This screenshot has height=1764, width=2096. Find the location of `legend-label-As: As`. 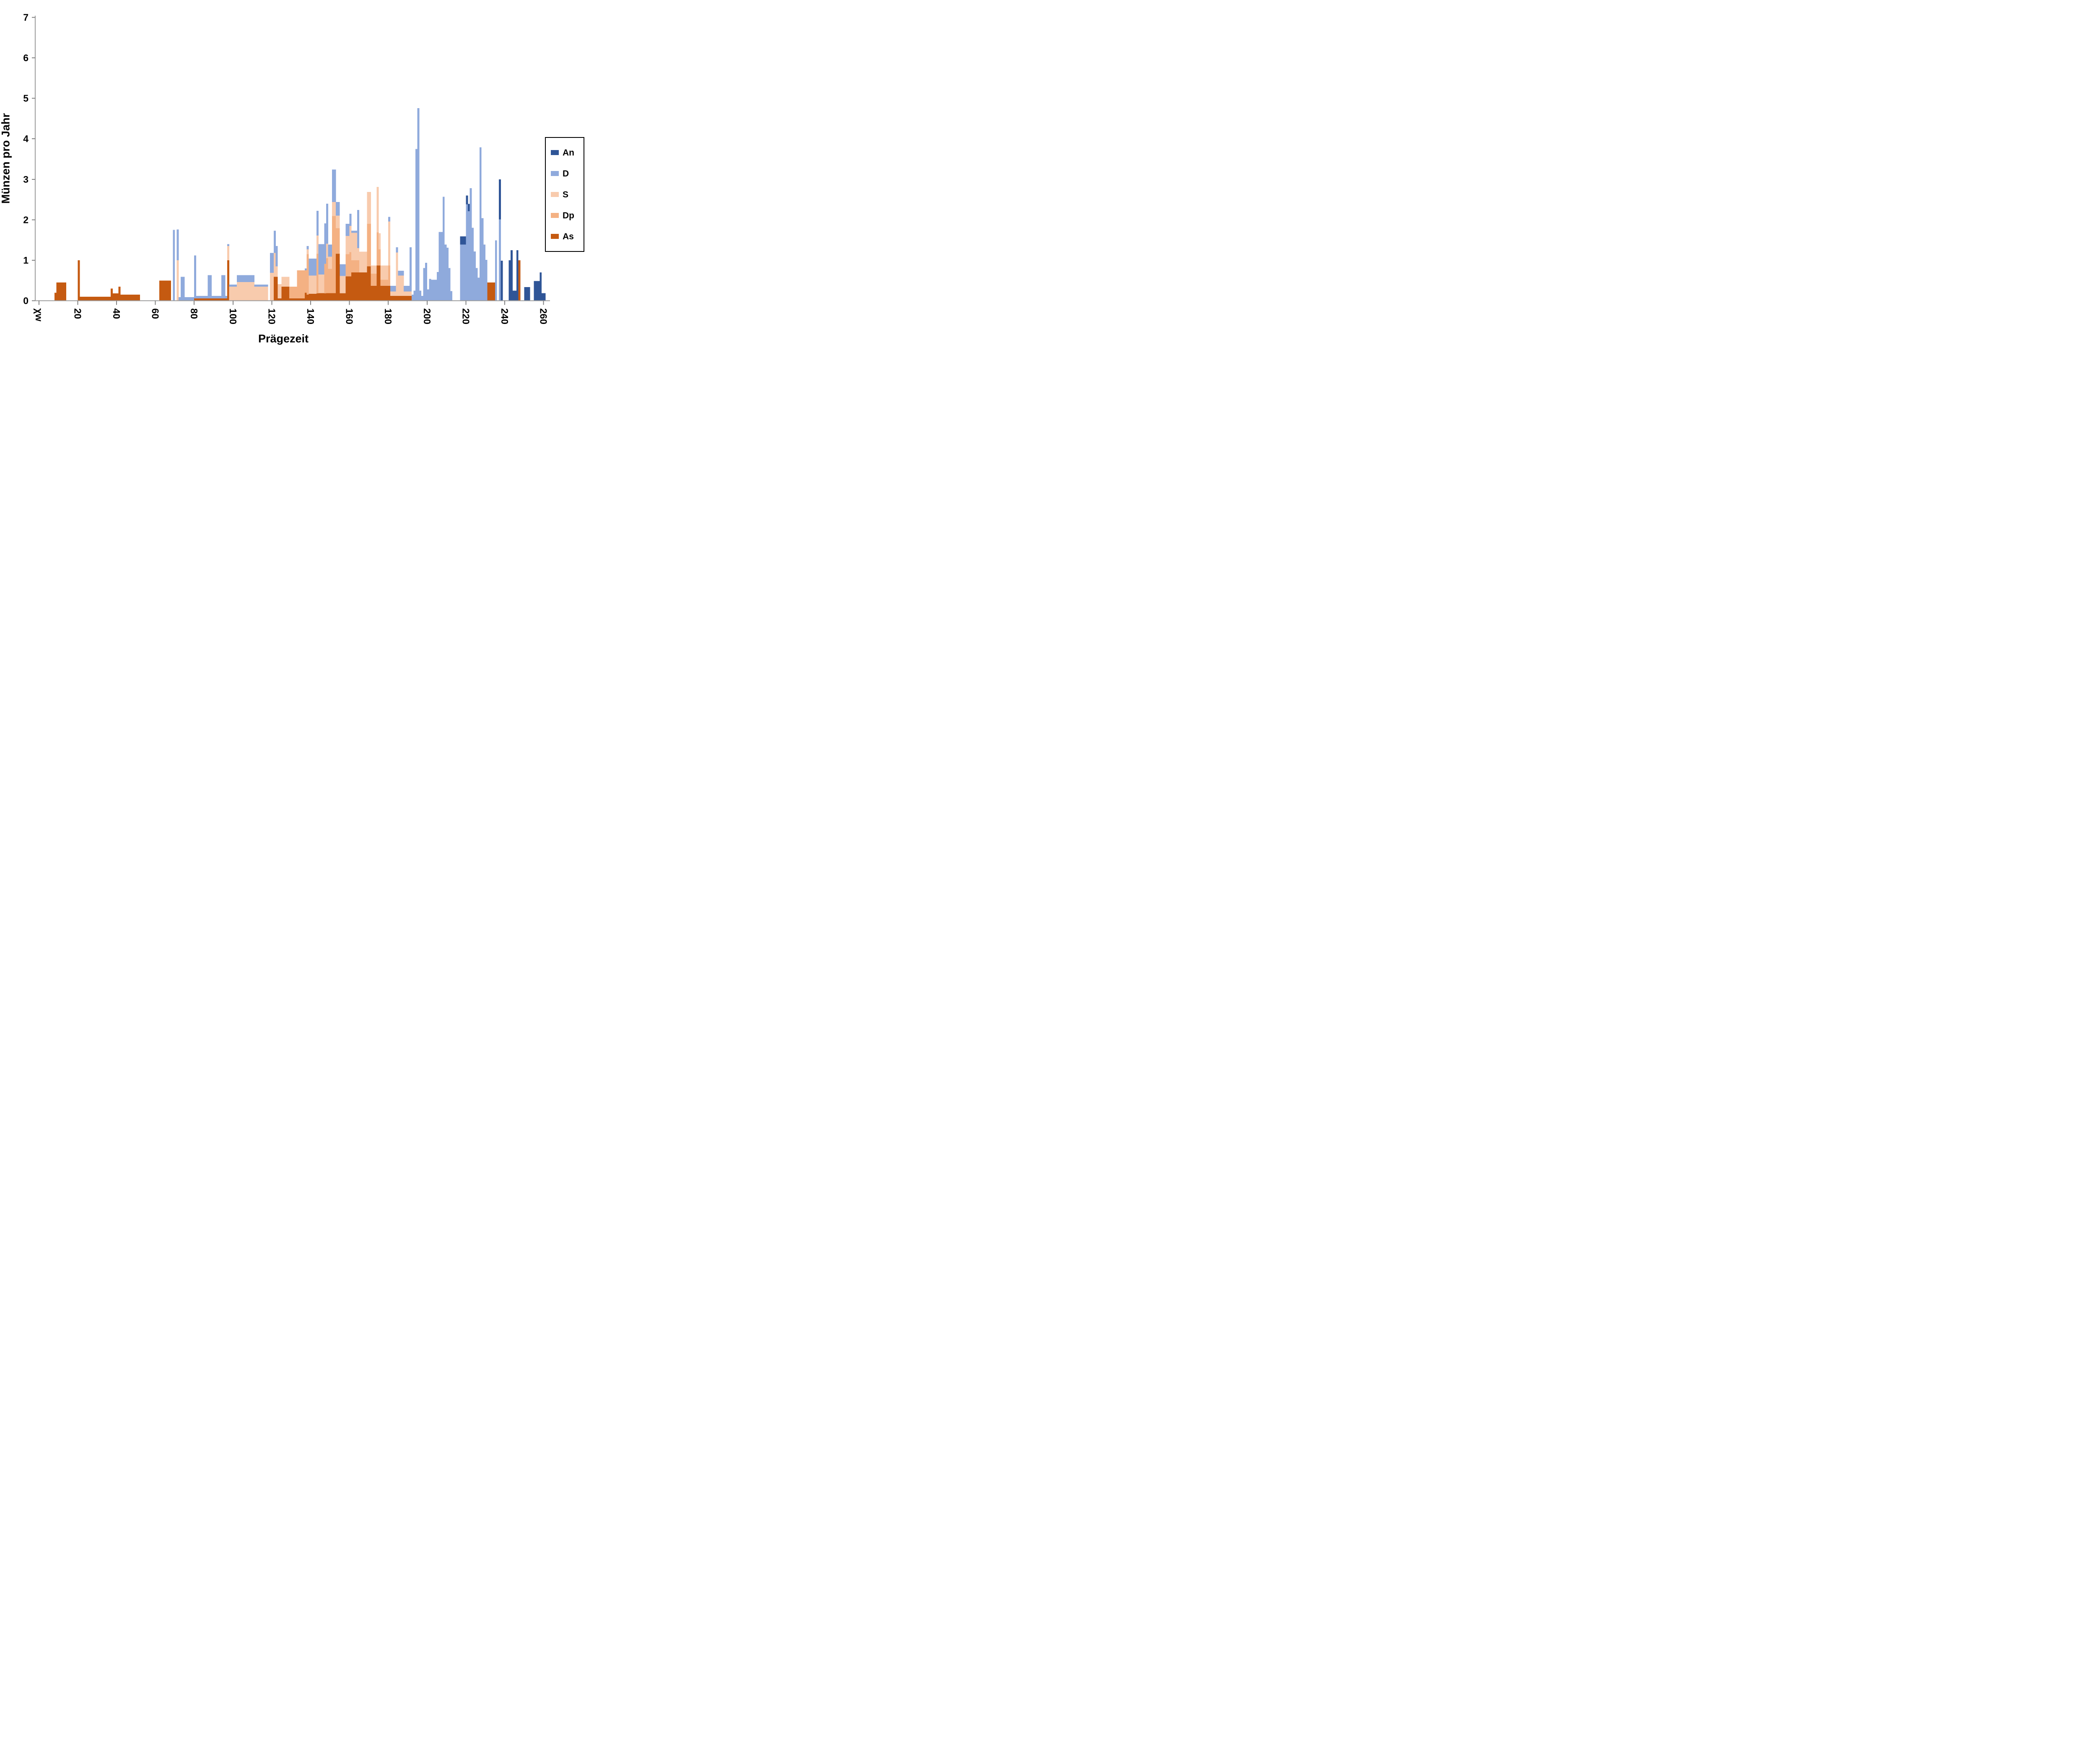

legend-label-As: As is located at coordinates (568, 236).